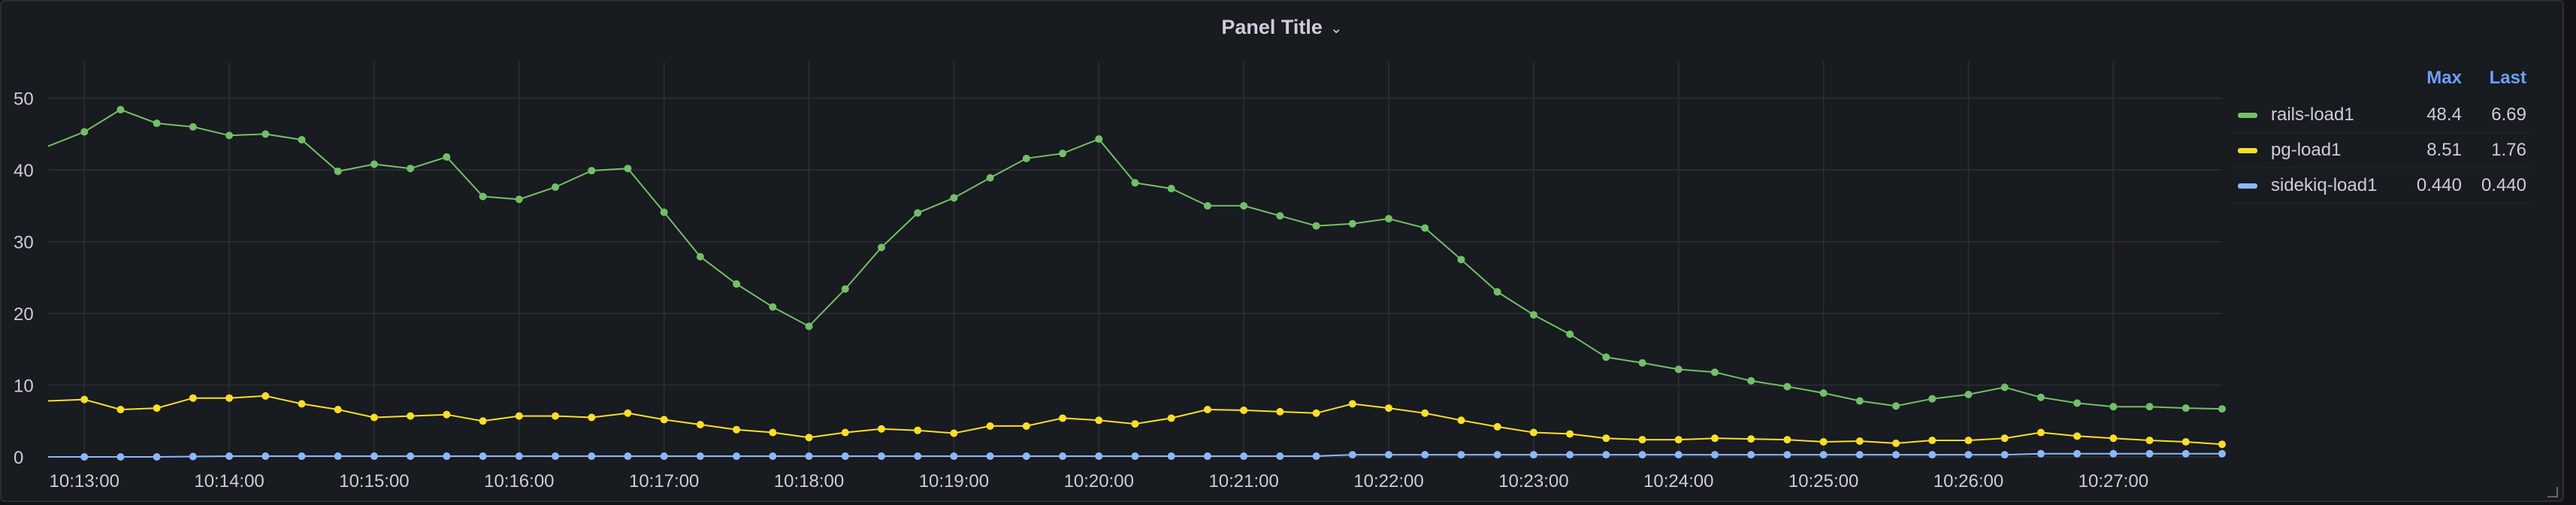 Image resolution: width=2576 pixels, height=505 pixels. What do you see at coordinates (2507, 78) in the screenshot?
I see `legend-header-last: Last` at bounding box center [2507, 78].